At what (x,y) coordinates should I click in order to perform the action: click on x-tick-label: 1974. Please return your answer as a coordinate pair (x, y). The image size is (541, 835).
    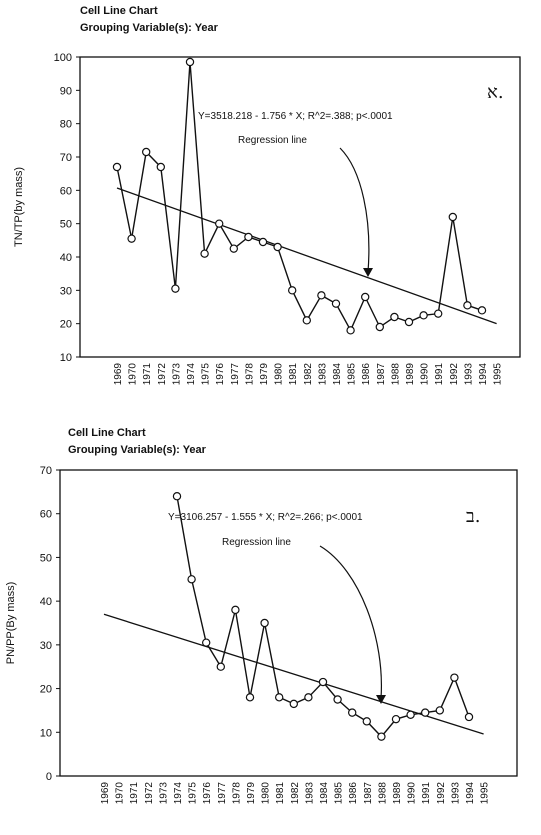
    Looking at the image, I should click on (178, 793).